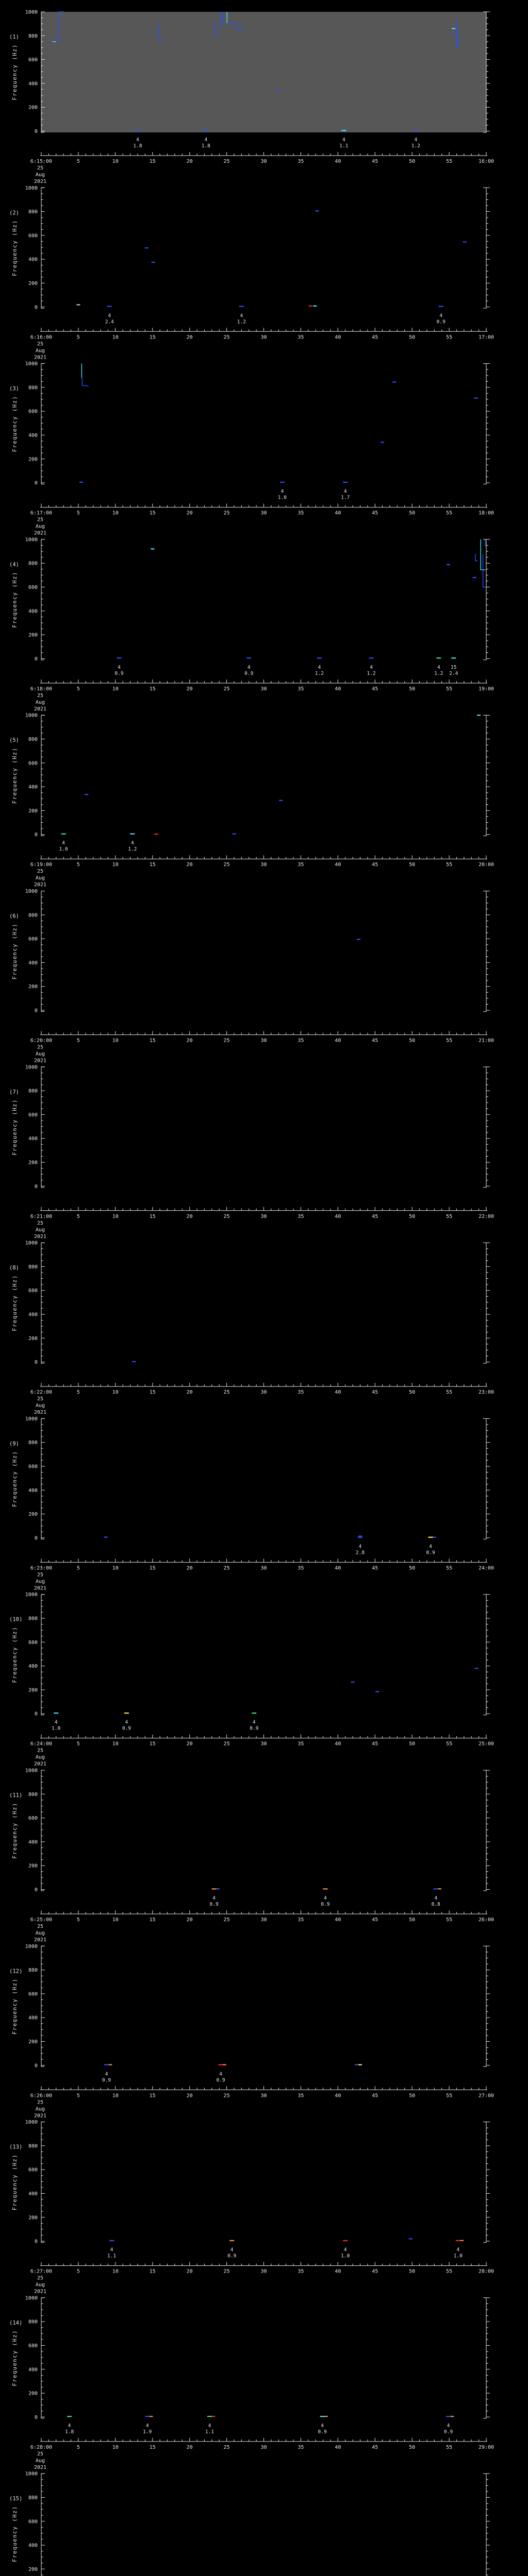  I want to click on detection-class-label: 15, so click(453, 667).